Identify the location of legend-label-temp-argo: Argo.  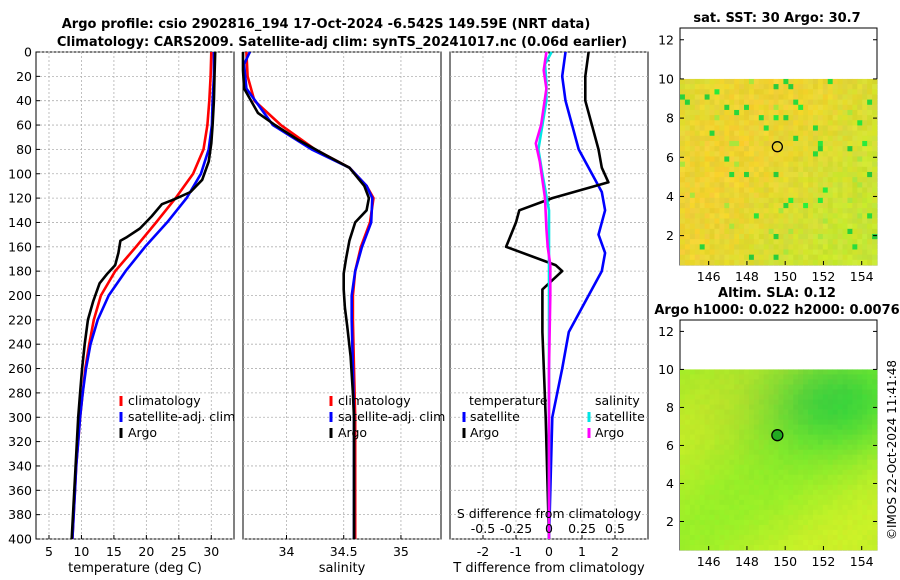
(484, 432).